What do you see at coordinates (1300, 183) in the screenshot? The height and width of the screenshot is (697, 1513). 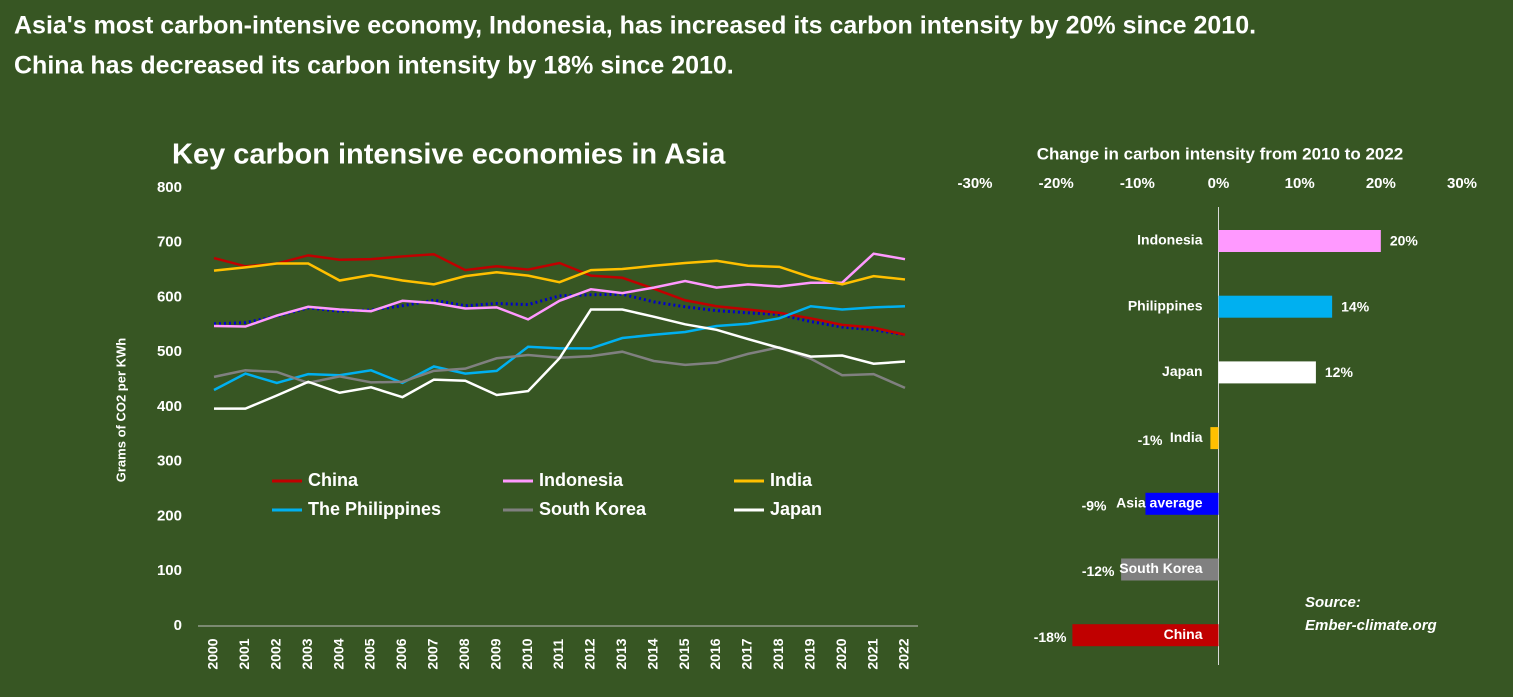 I see `x-tick-label: 10%` at bounding box center [1300, 183].